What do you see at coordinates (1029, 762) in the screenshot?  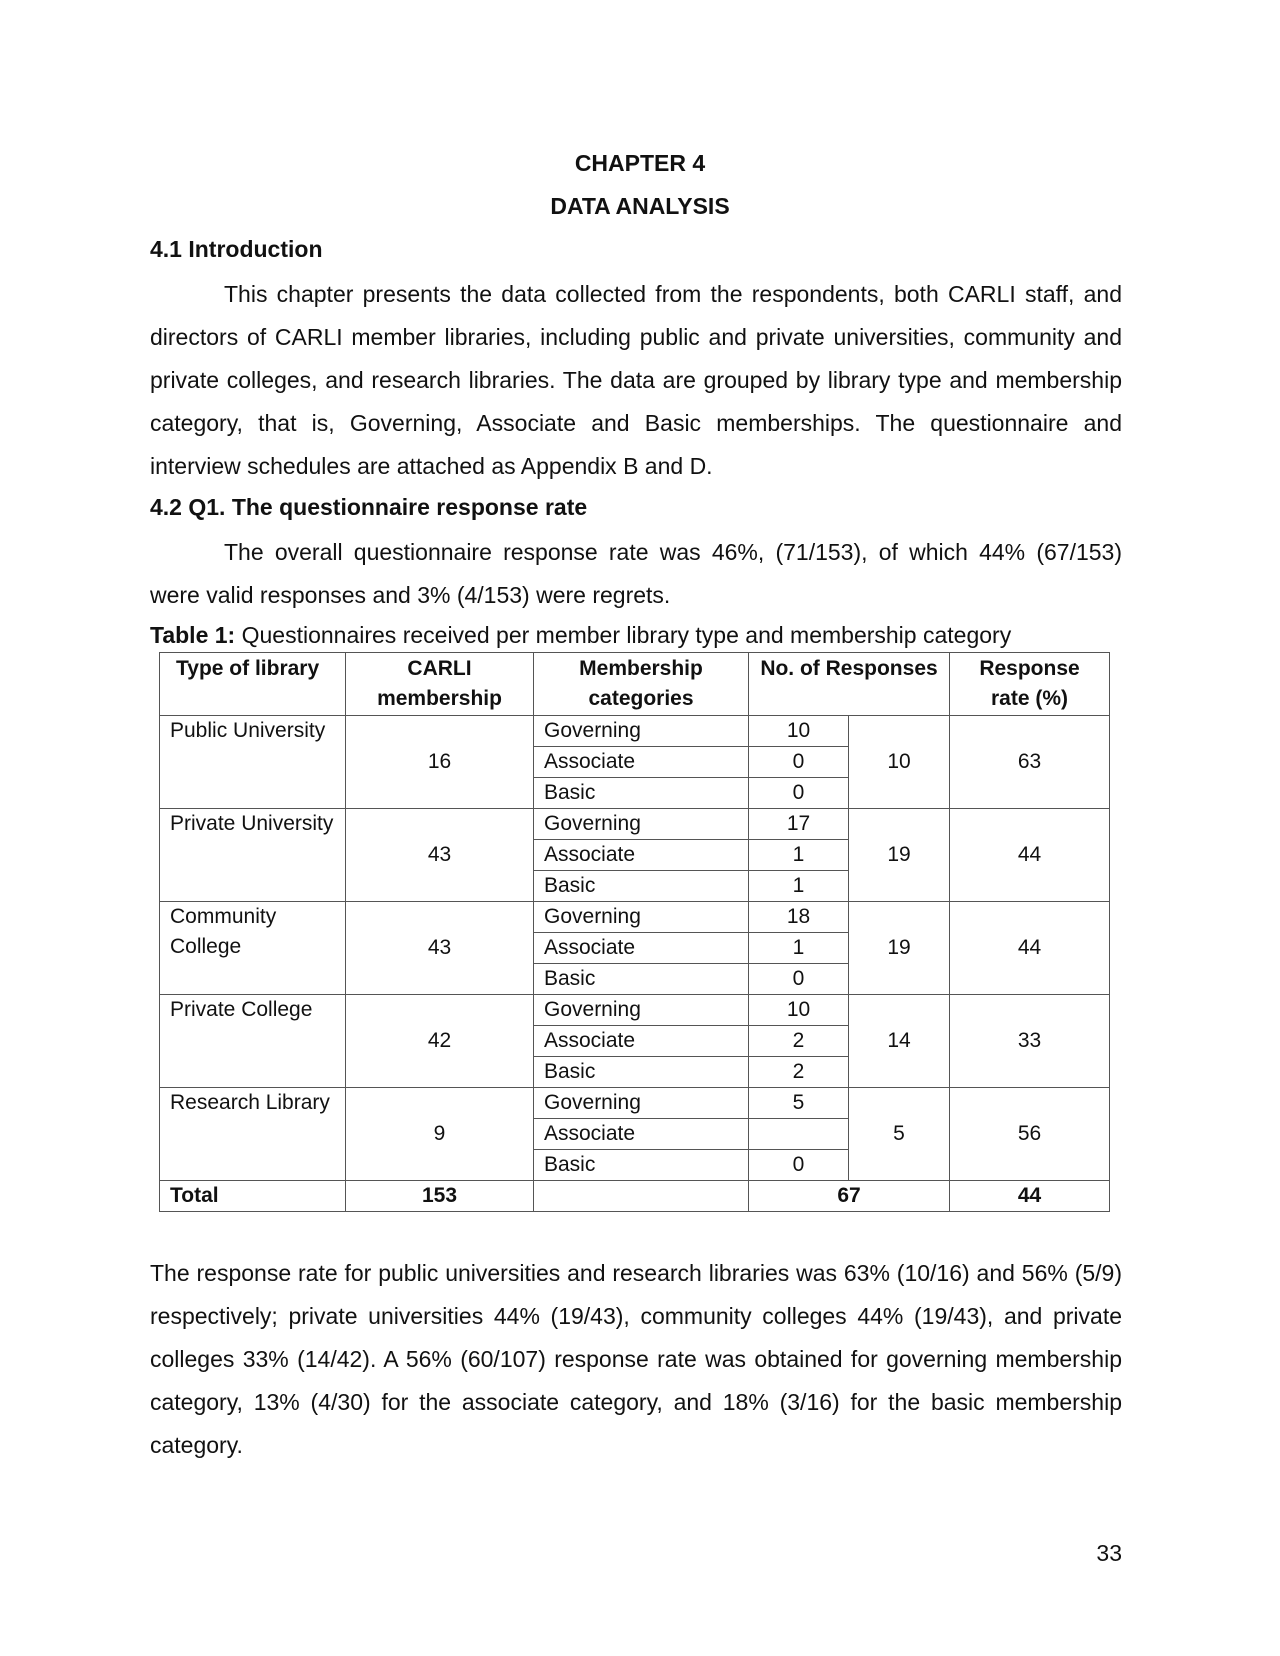 I see `response-rate: 63` at bounding box center [1029, 762].